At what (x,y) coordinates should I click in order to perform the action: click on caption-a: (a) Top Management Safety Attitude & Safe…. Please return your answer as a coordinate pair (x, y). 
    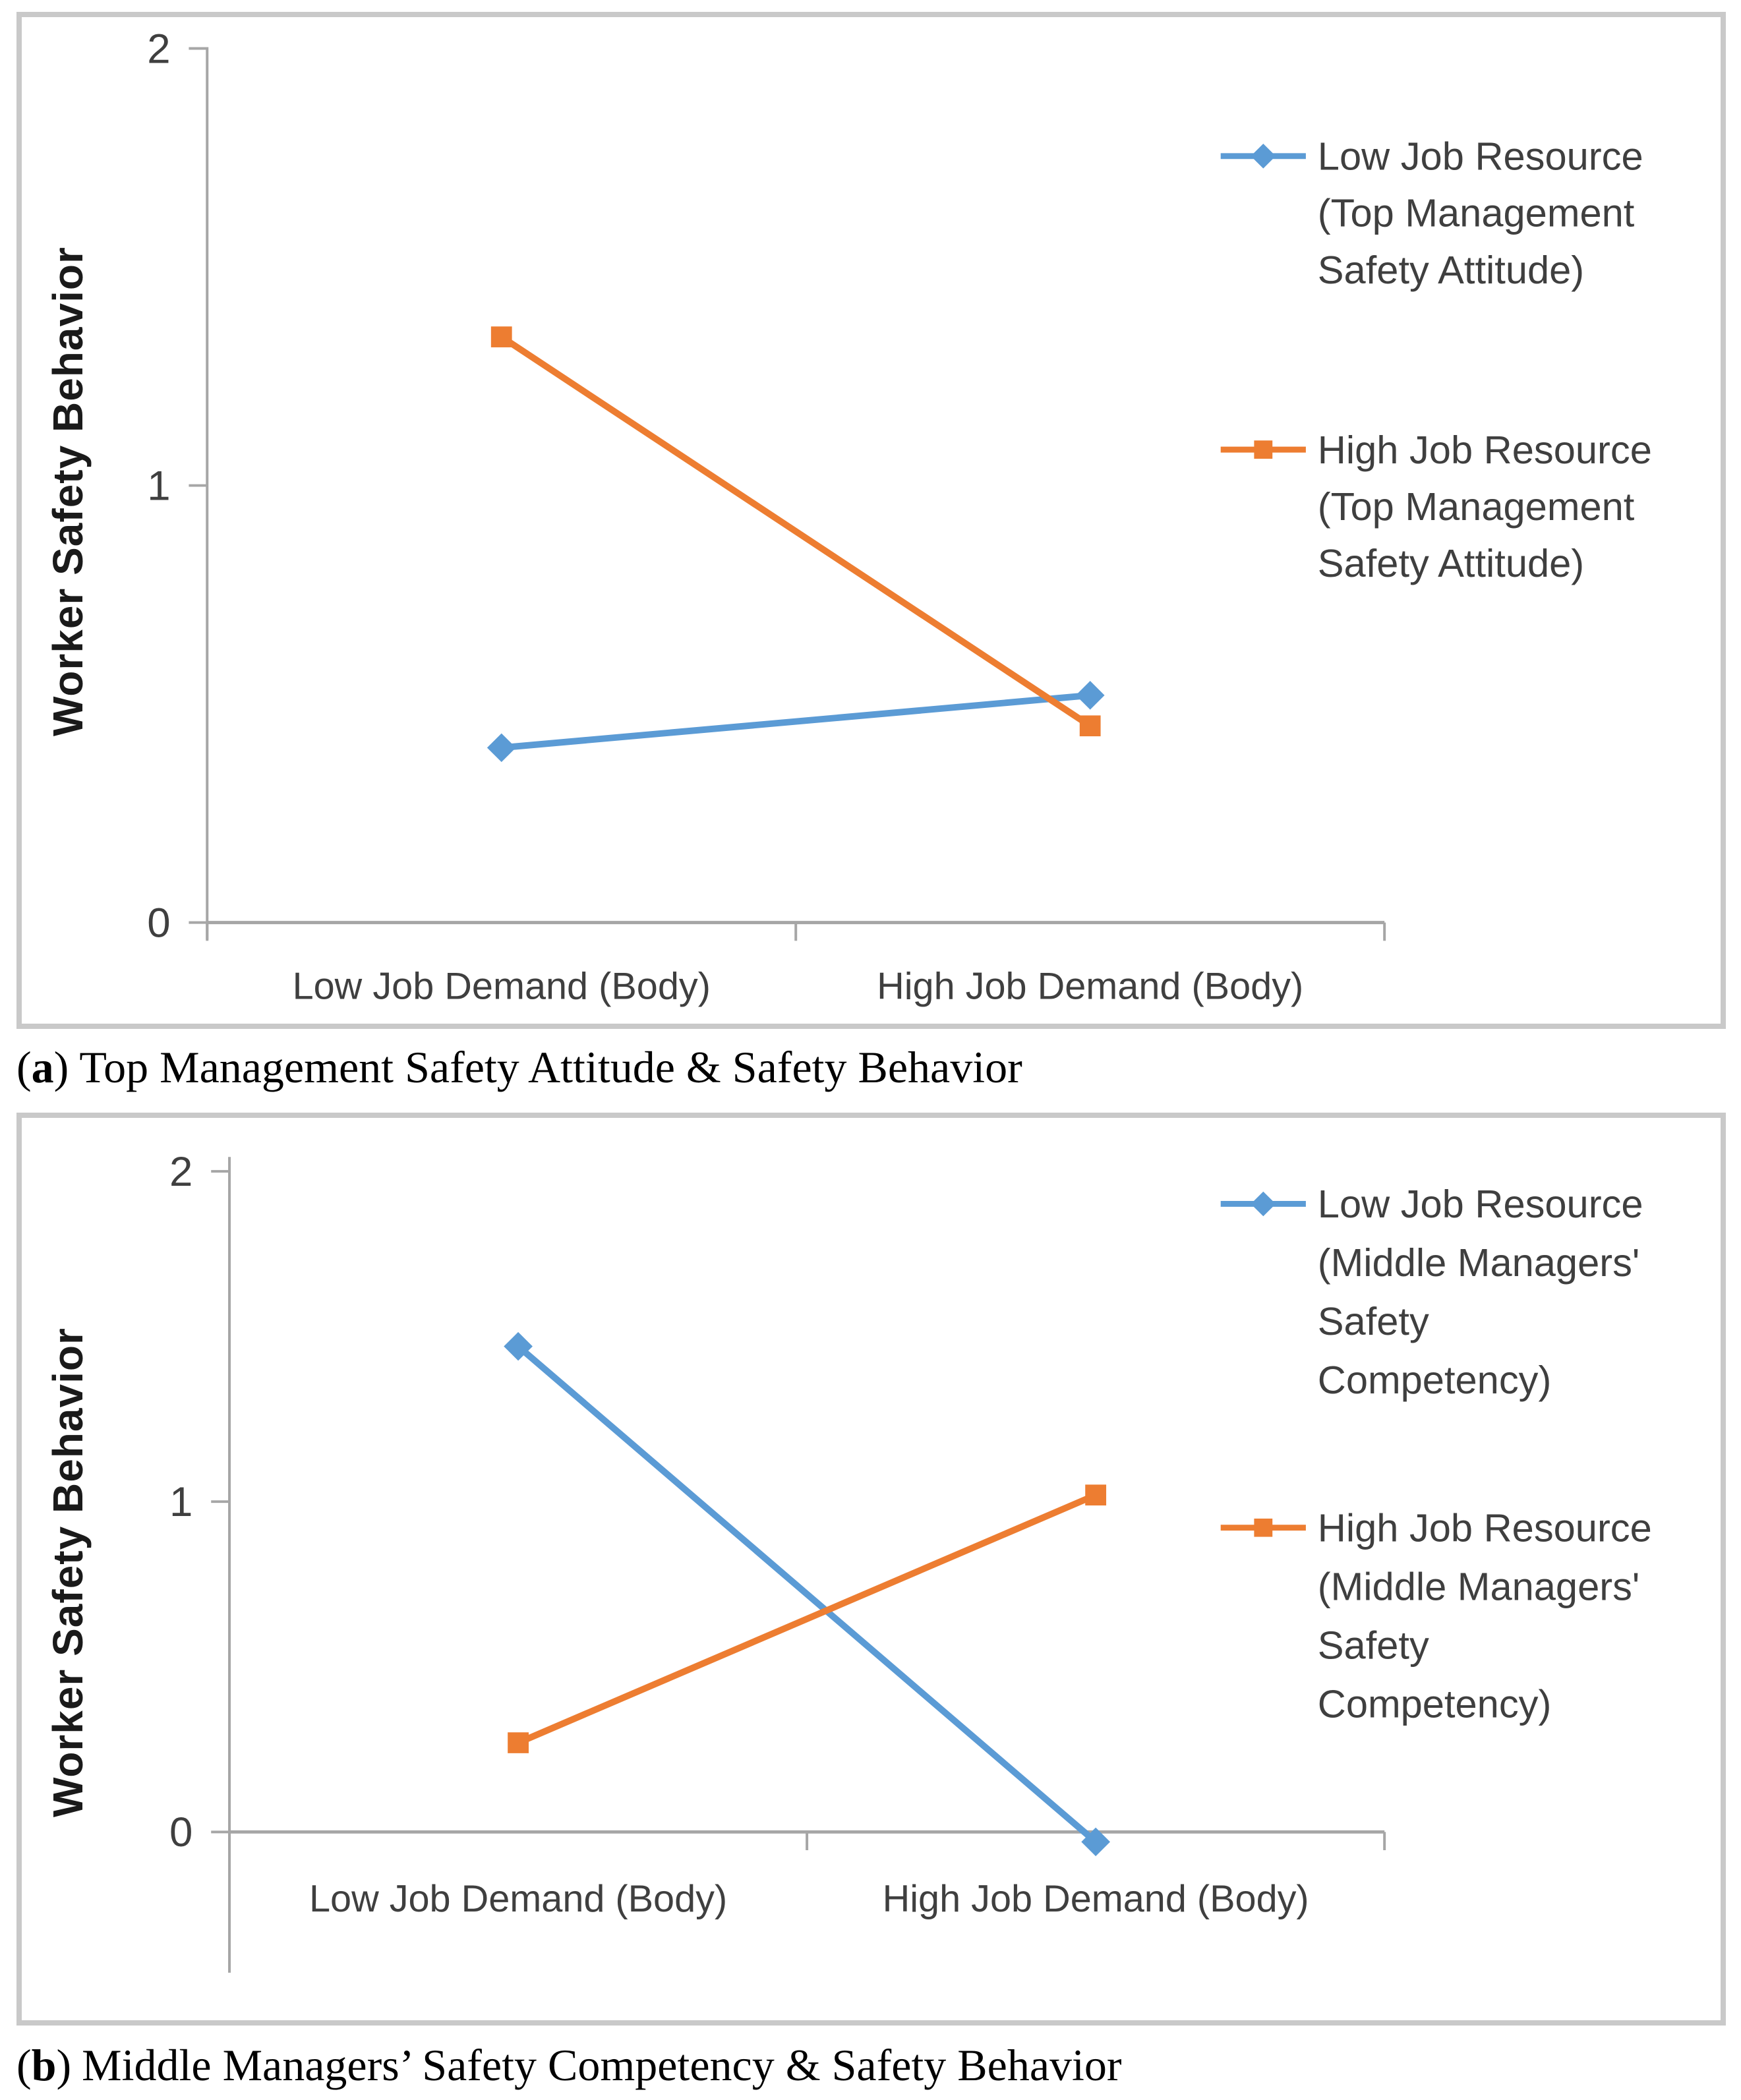
    Looking at the image, I should click on (519, 1067).